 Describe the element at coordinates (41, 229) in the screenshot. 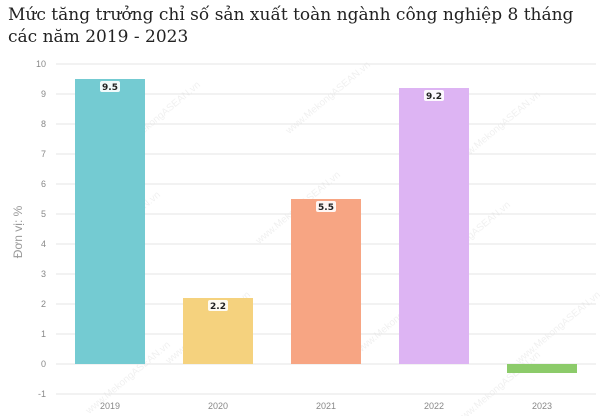

I see `y-axis-ticks: -1 0 1 2 3 4 5 6 7 8 9 10` at that location.